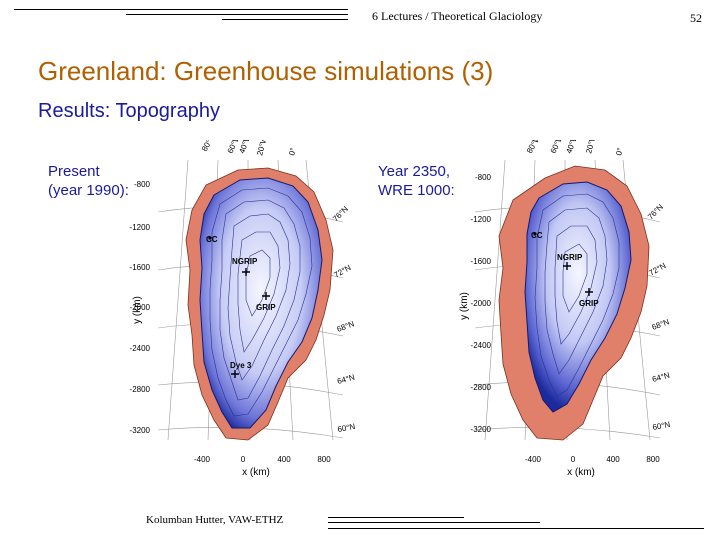 The width and height of the screenshot is (720, 540). Describe the element at coordinates (129, 111) in the screenshot. I see `slide-subtitle: Results: Topography` at that location.